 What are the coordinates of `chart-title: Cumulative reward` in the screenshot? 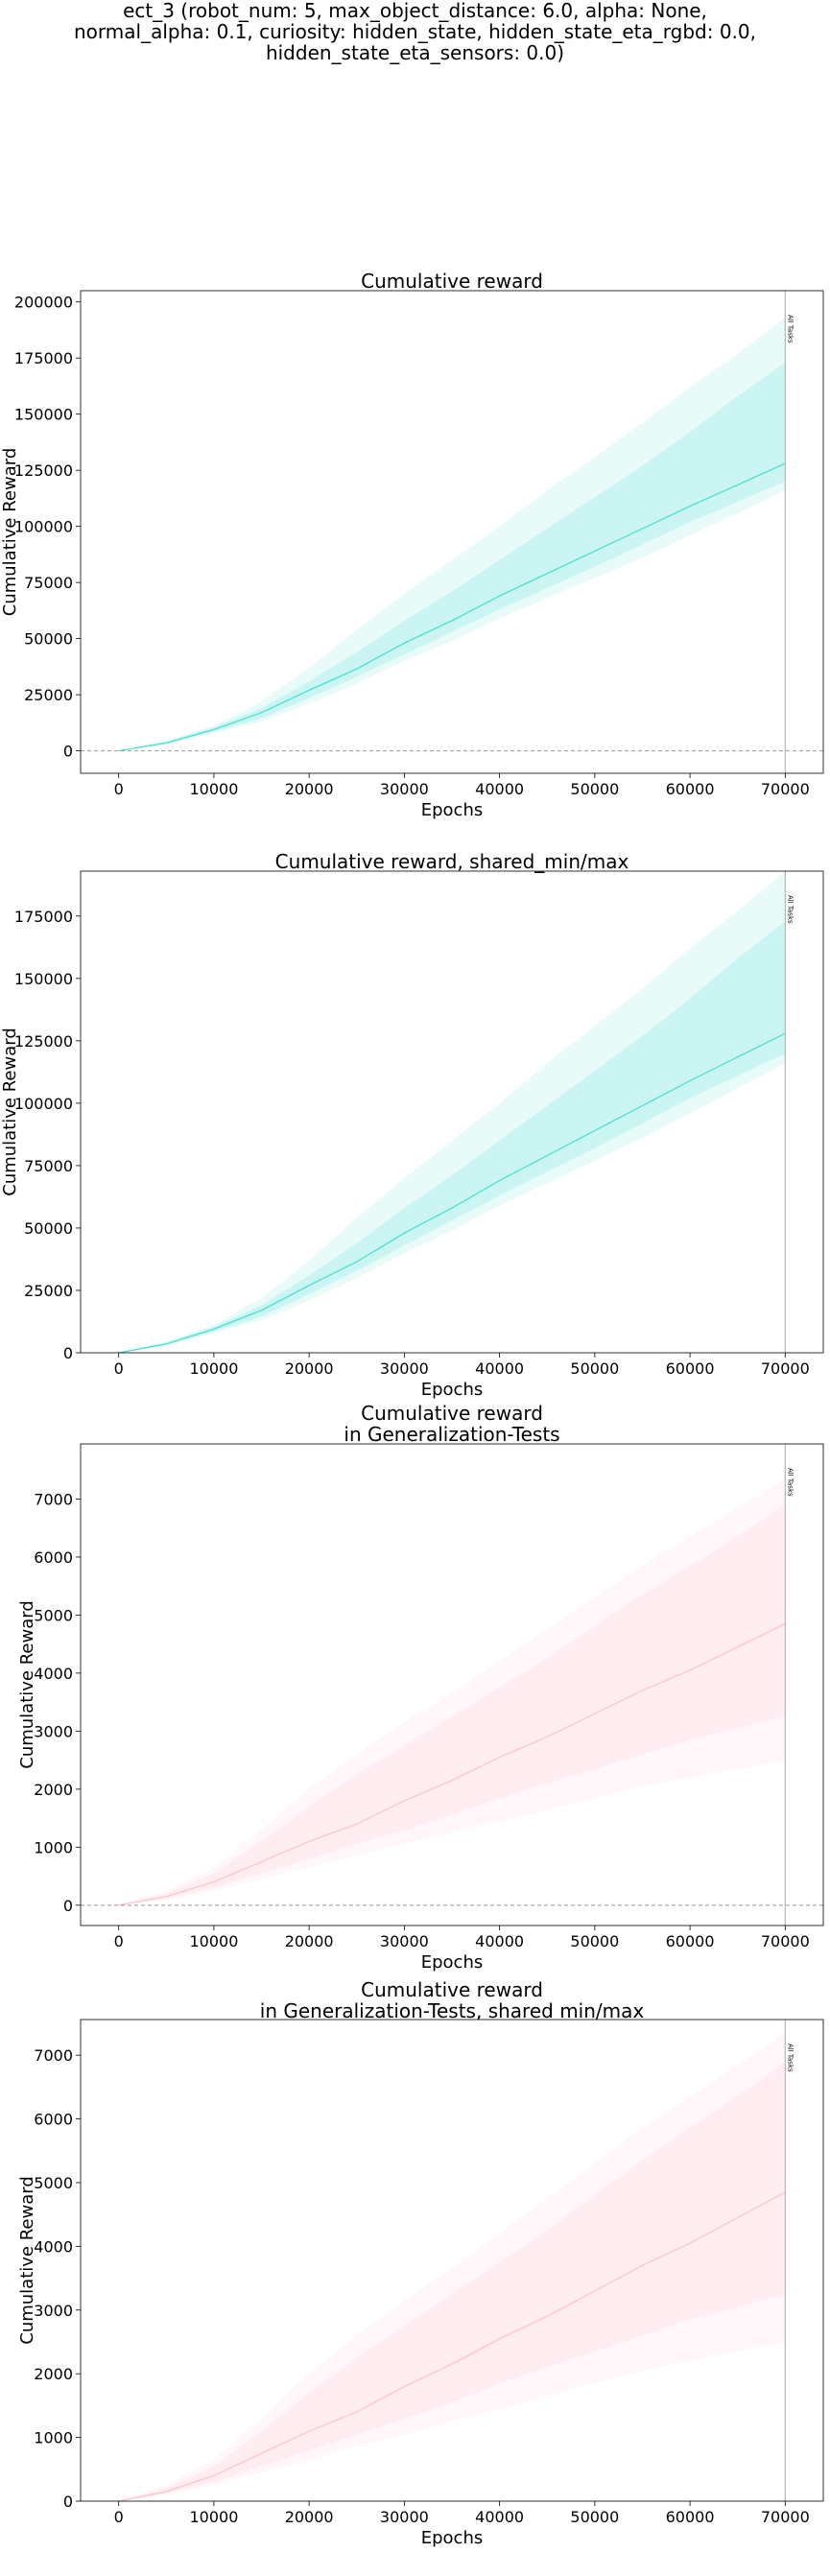 It's located at (452, 282).